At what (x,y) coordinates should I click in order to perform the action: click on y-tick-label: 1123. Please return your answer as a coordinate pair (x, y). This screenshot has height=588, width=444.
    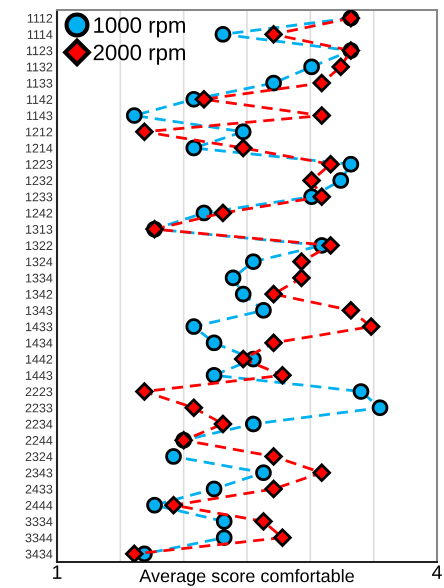
    Looking at the image, I should click on (39, 51).